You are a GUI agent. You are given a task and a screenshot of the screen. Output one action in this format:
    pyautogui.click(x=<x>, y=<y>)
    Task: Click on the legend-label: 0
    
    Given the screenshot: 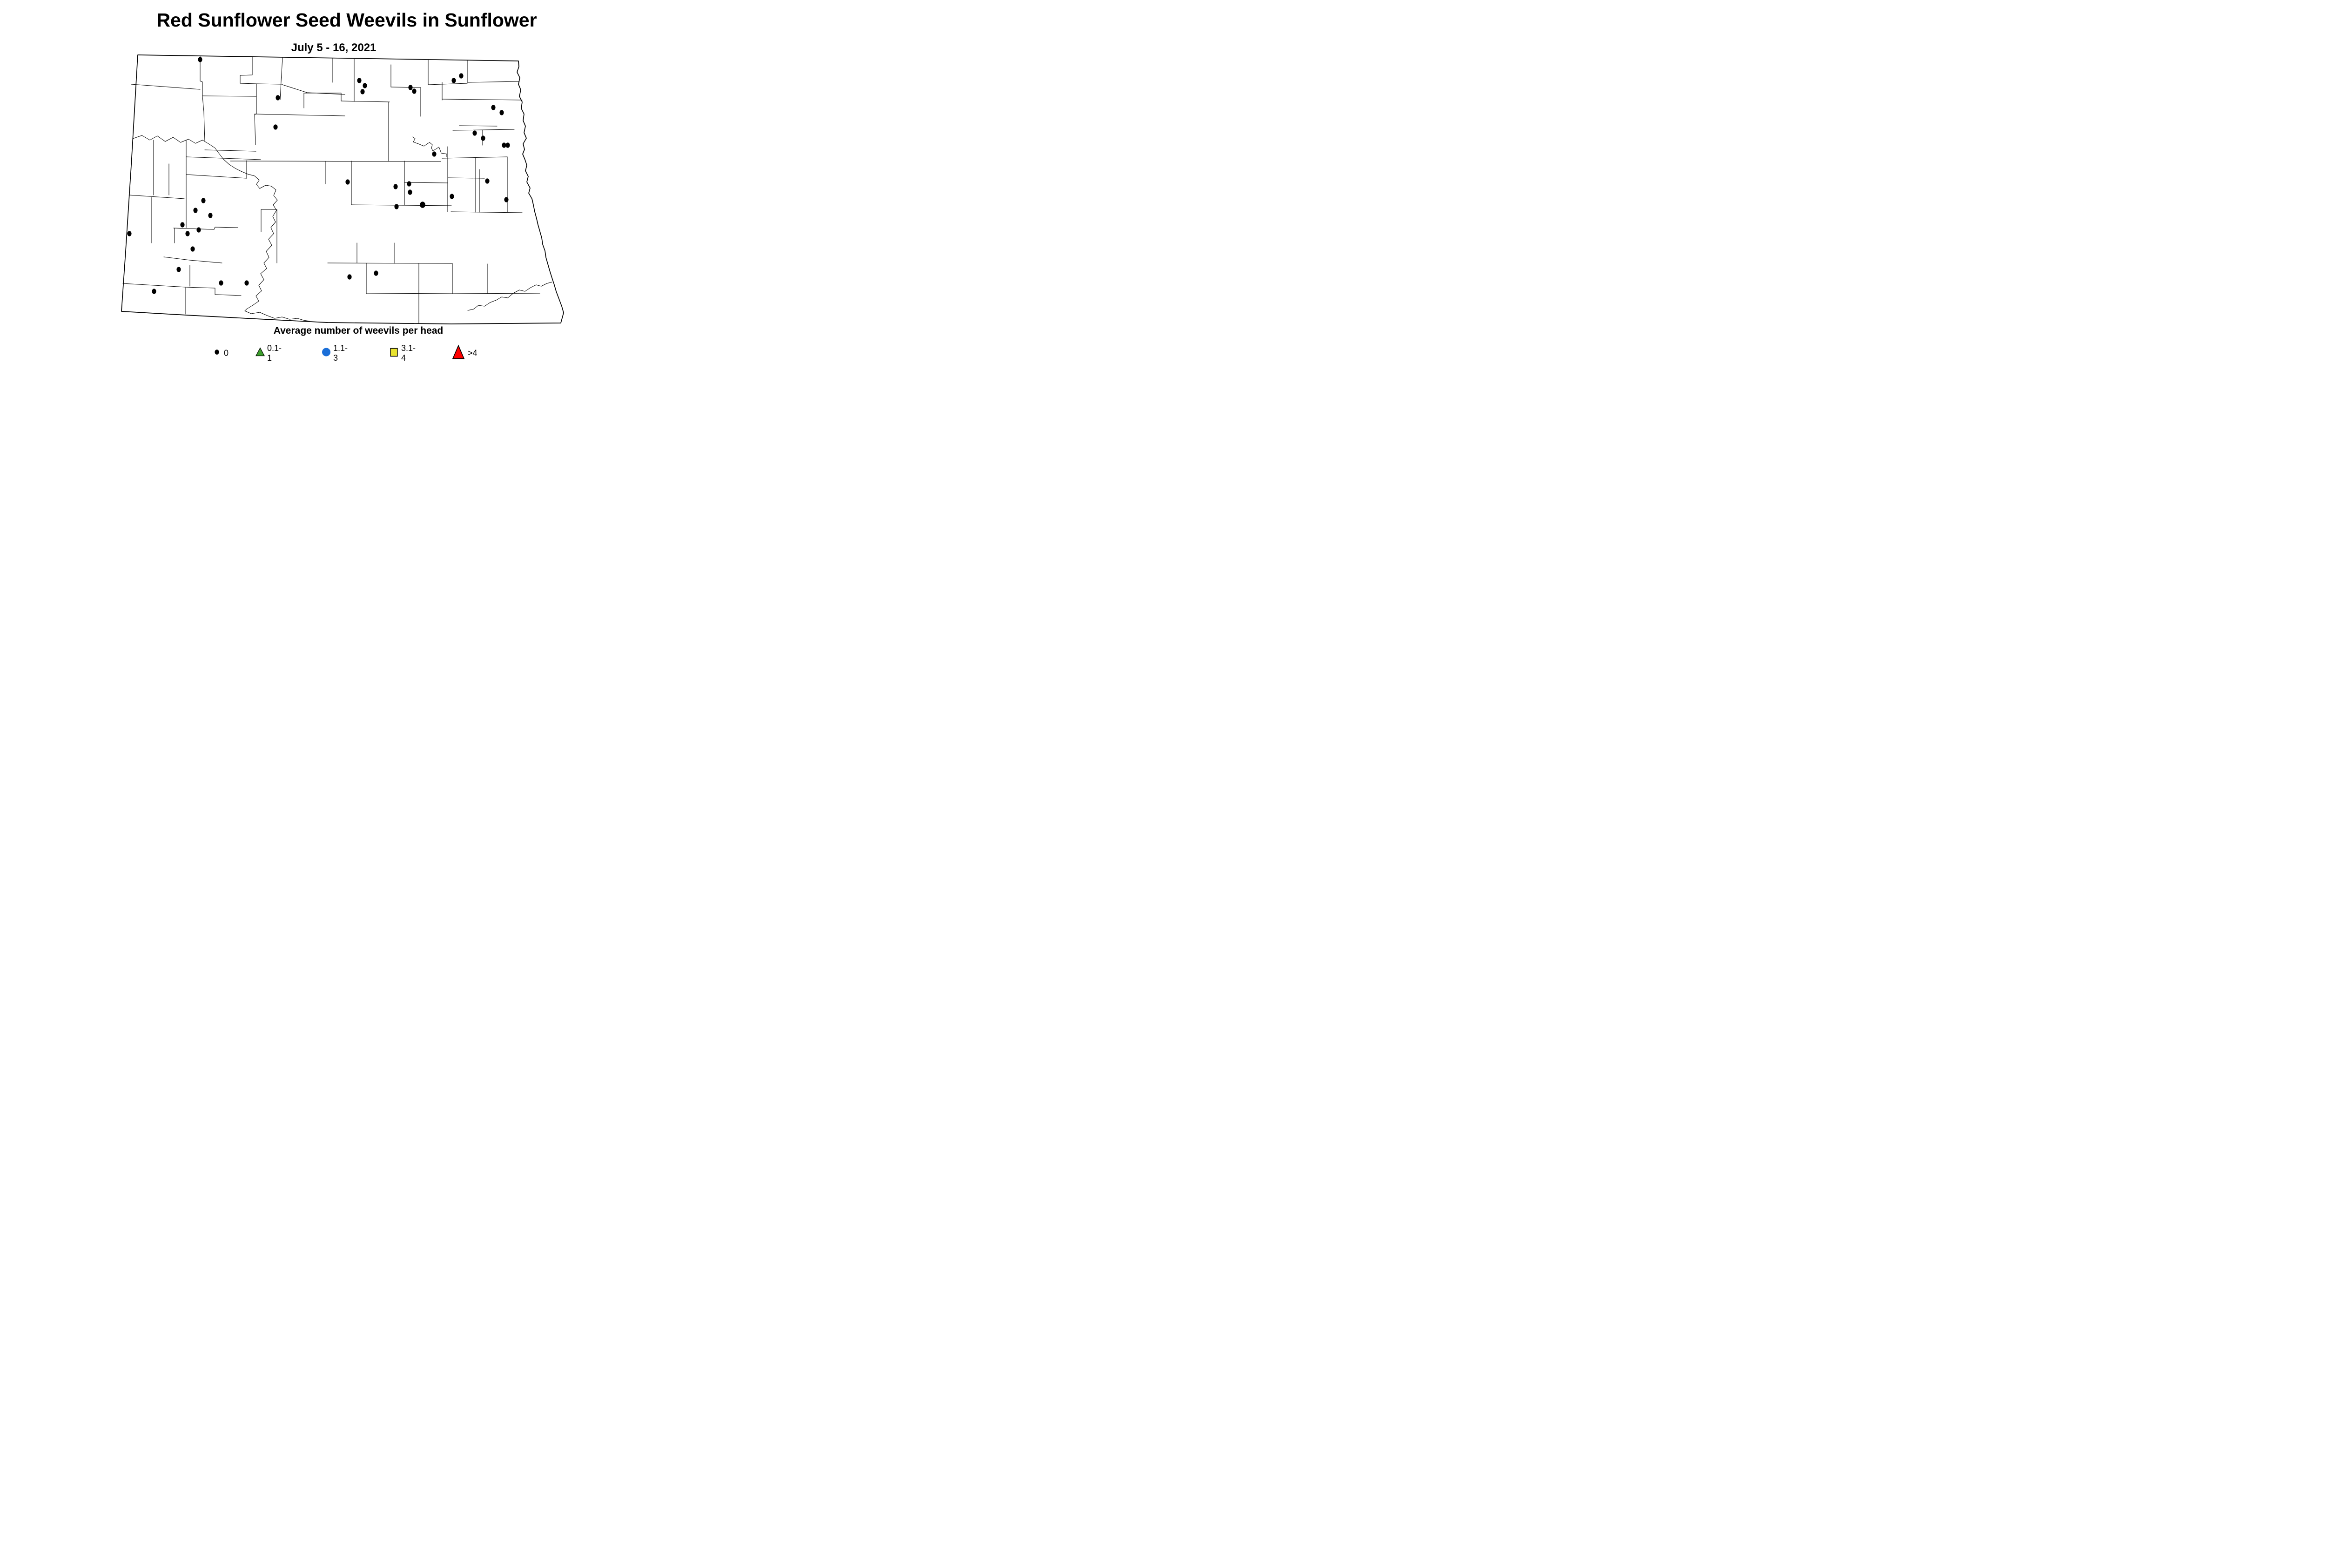 What is the action you would take?
    pyautogui.click(x=226, y=353)
    